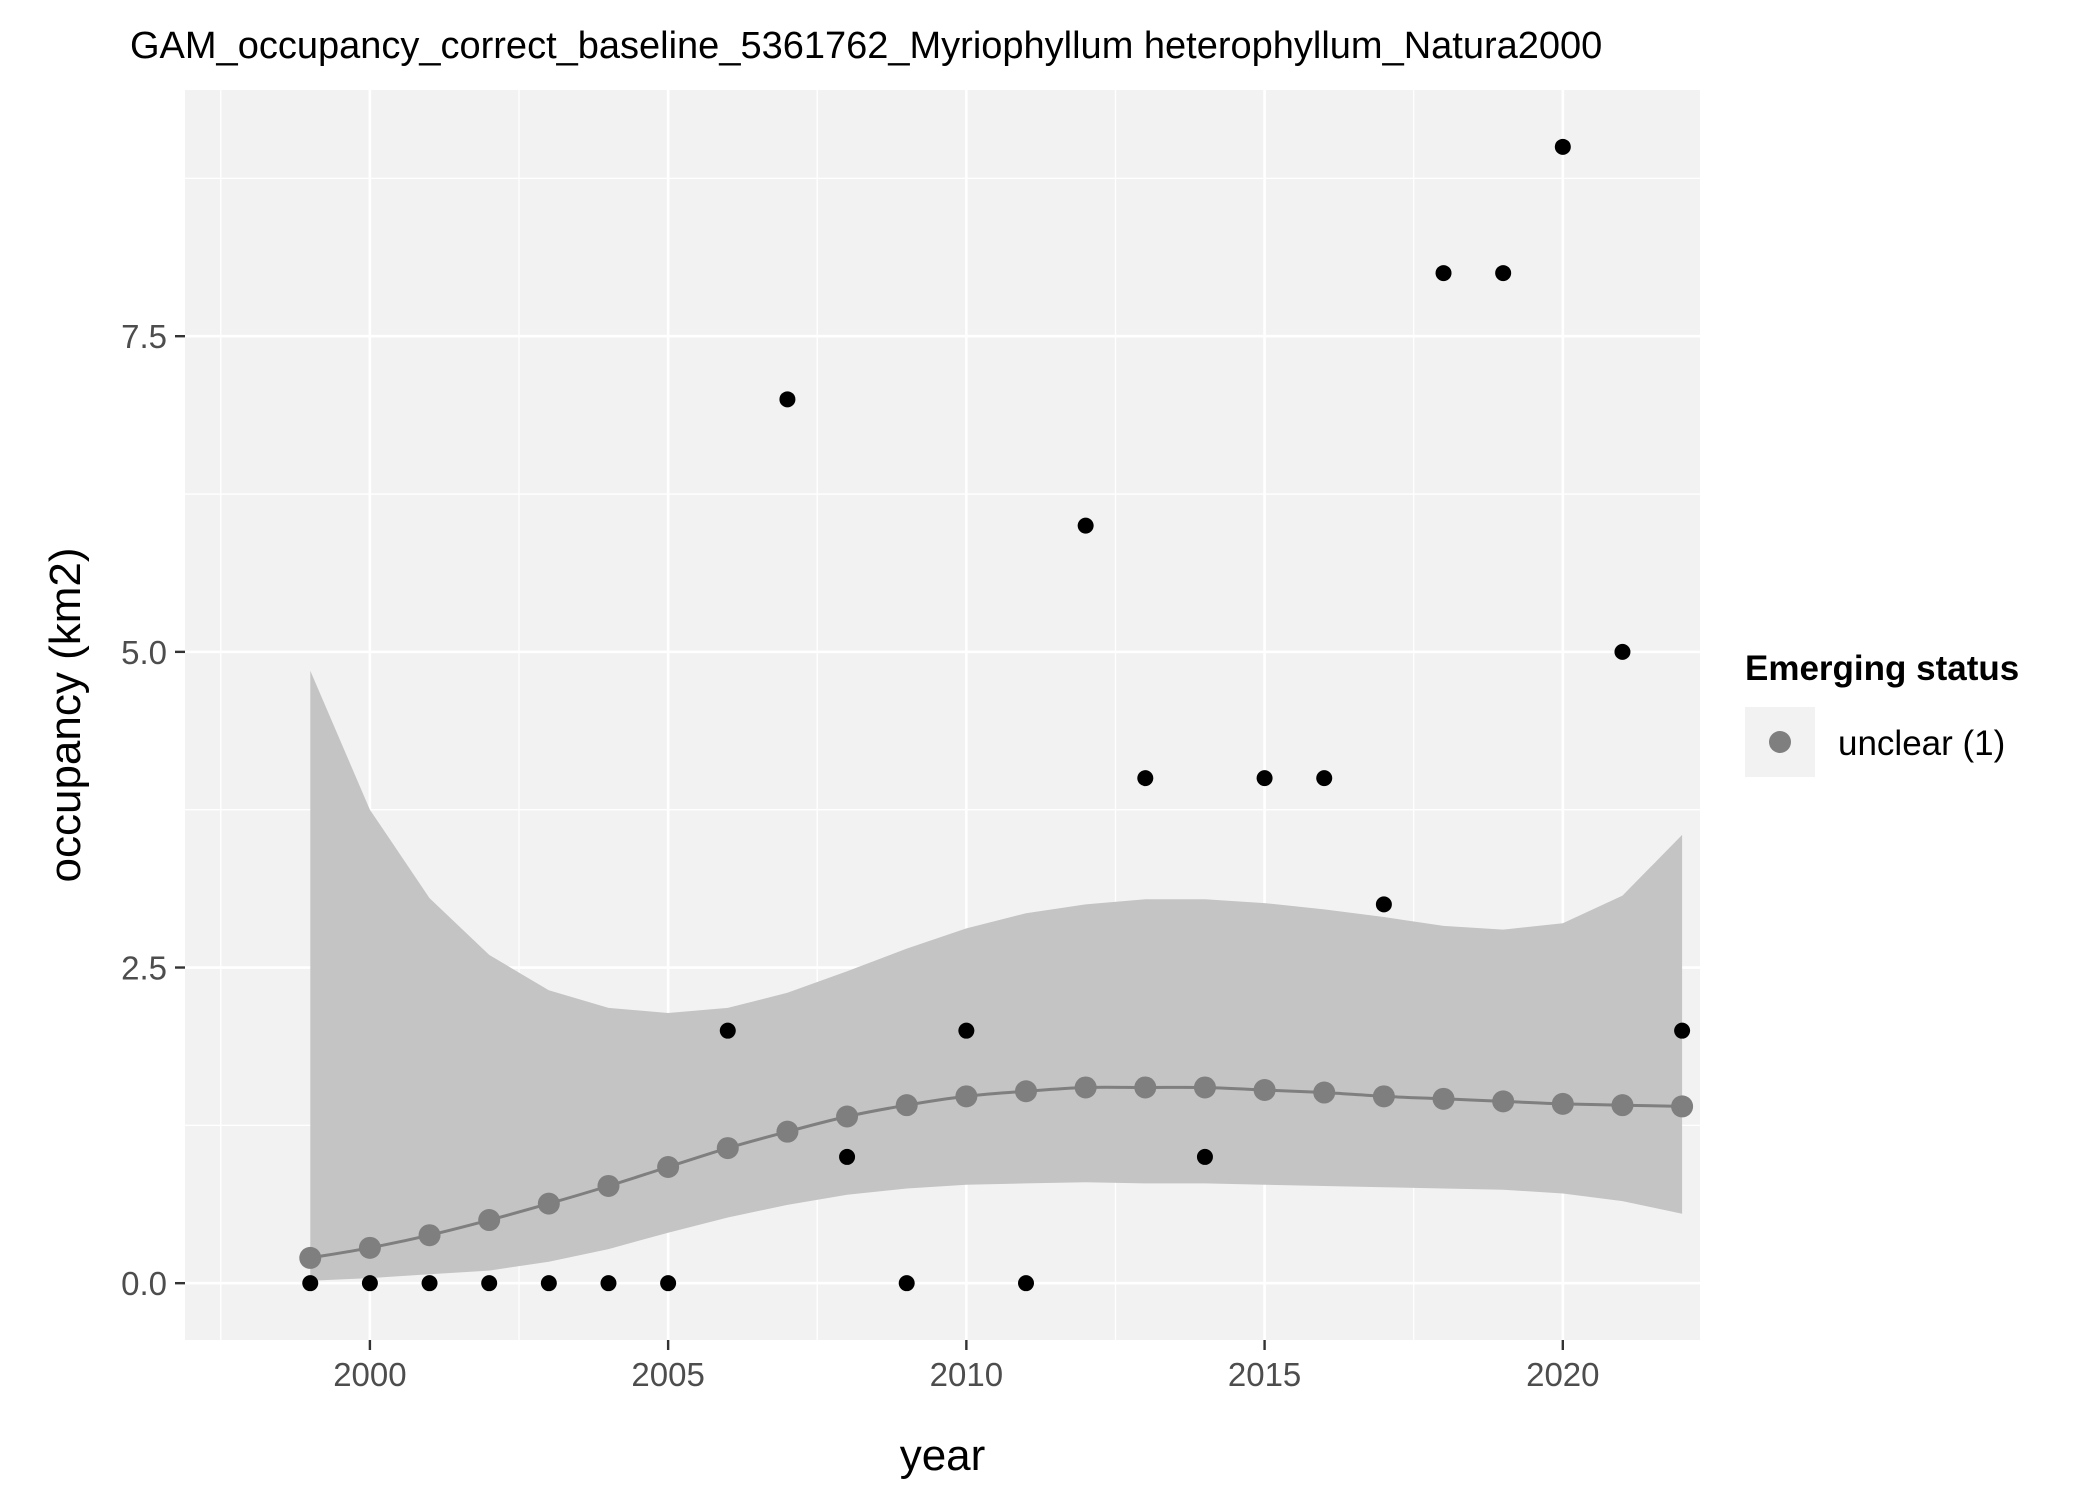 The image size is (2100, 1499). Describe the element at coordinates (369, 1374) in the screenshot. I see `x-tick-label: 2000` at that location.